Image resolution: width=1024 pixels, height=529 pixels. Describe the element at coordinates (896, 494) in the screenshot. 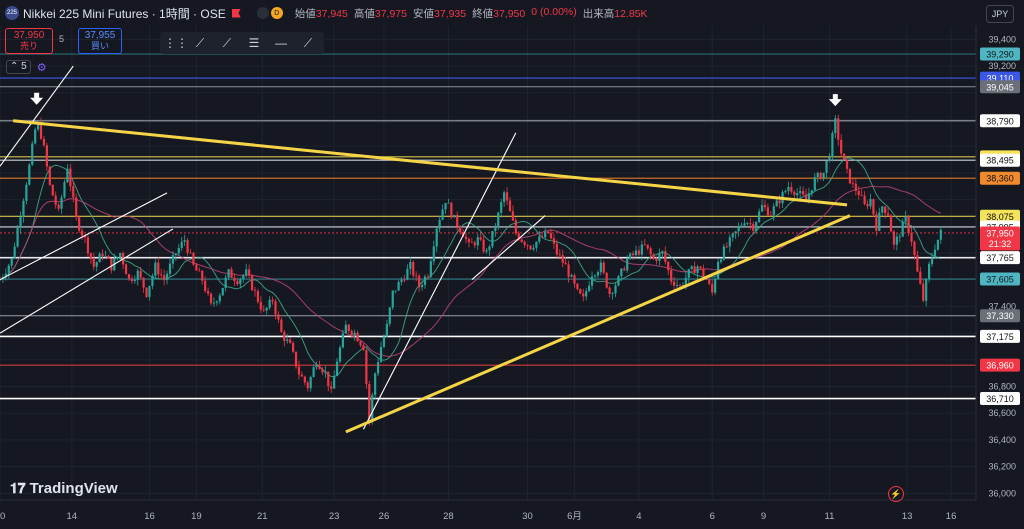

I see `bolt-icon: ⚡` at that location.